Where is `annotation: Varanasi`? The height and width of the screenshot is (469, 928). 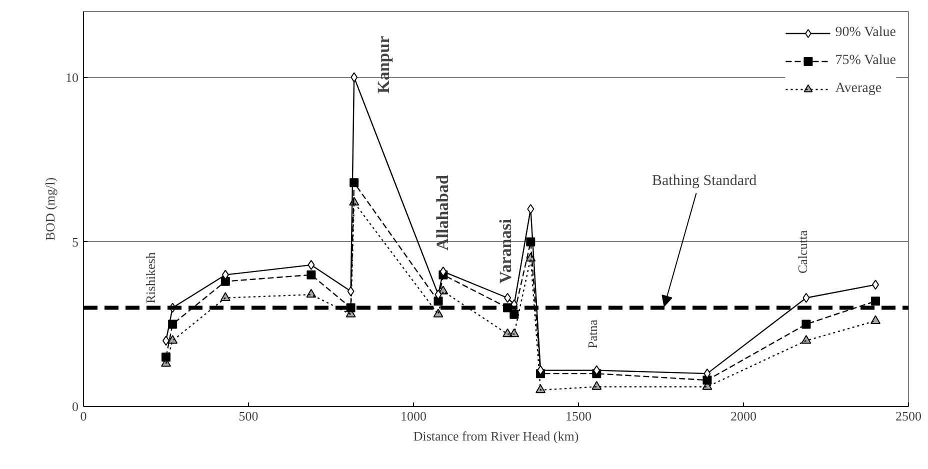
annotation: Varanasi is located at coordinates (505, 251).